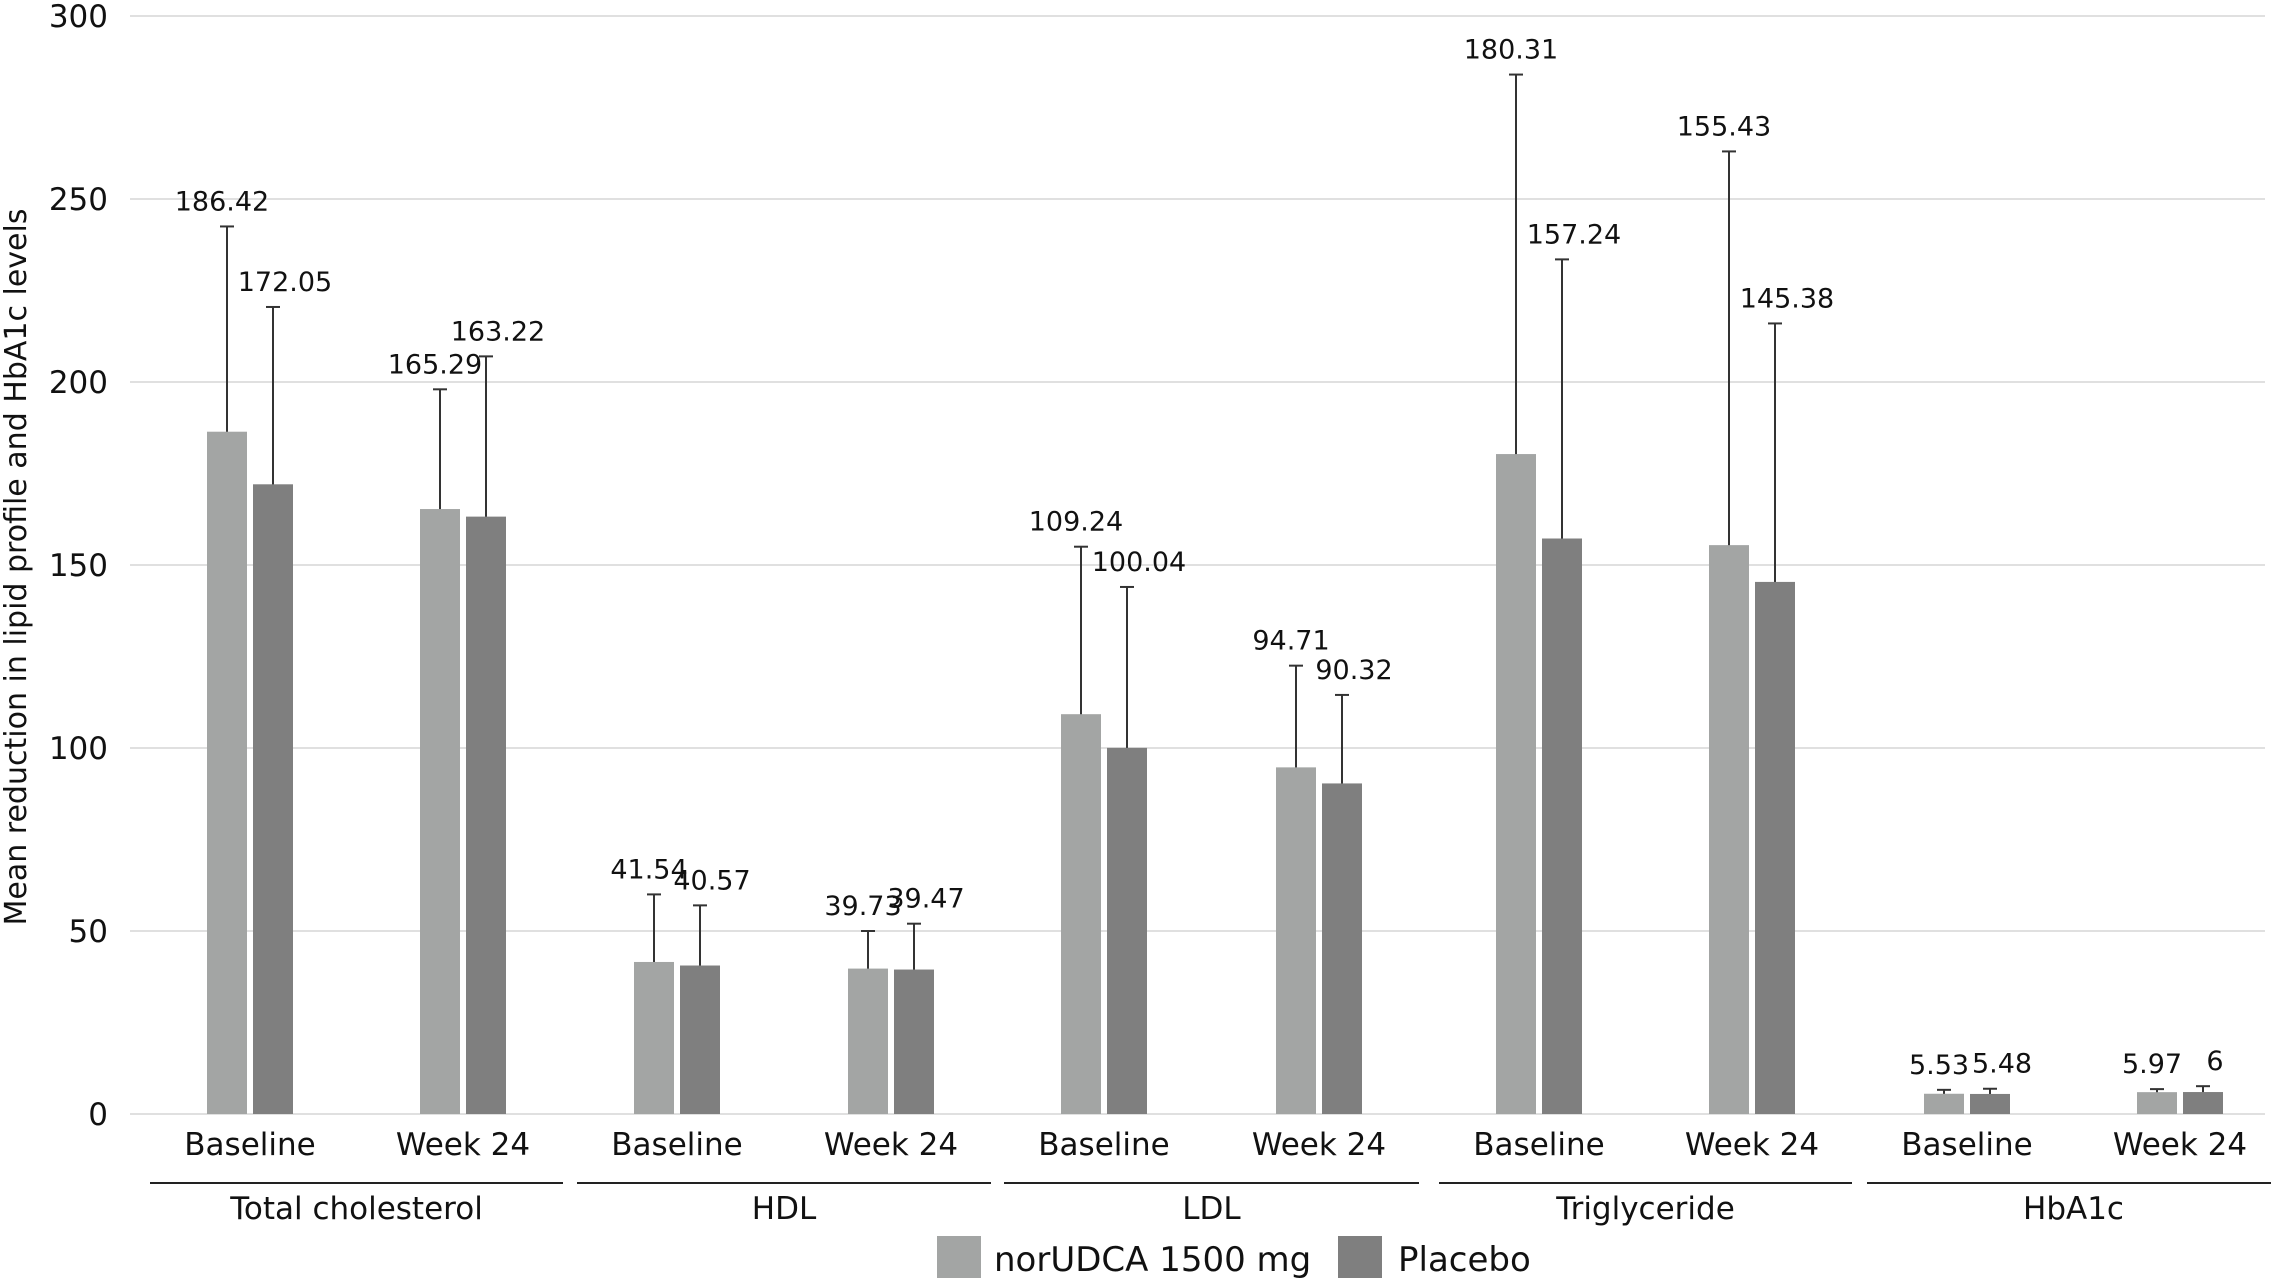 The height and width of the screenshot is (1278, 2271). I want to click on legend-label-norudca: norUDCA 1500 mg, so click(1152, 1259).